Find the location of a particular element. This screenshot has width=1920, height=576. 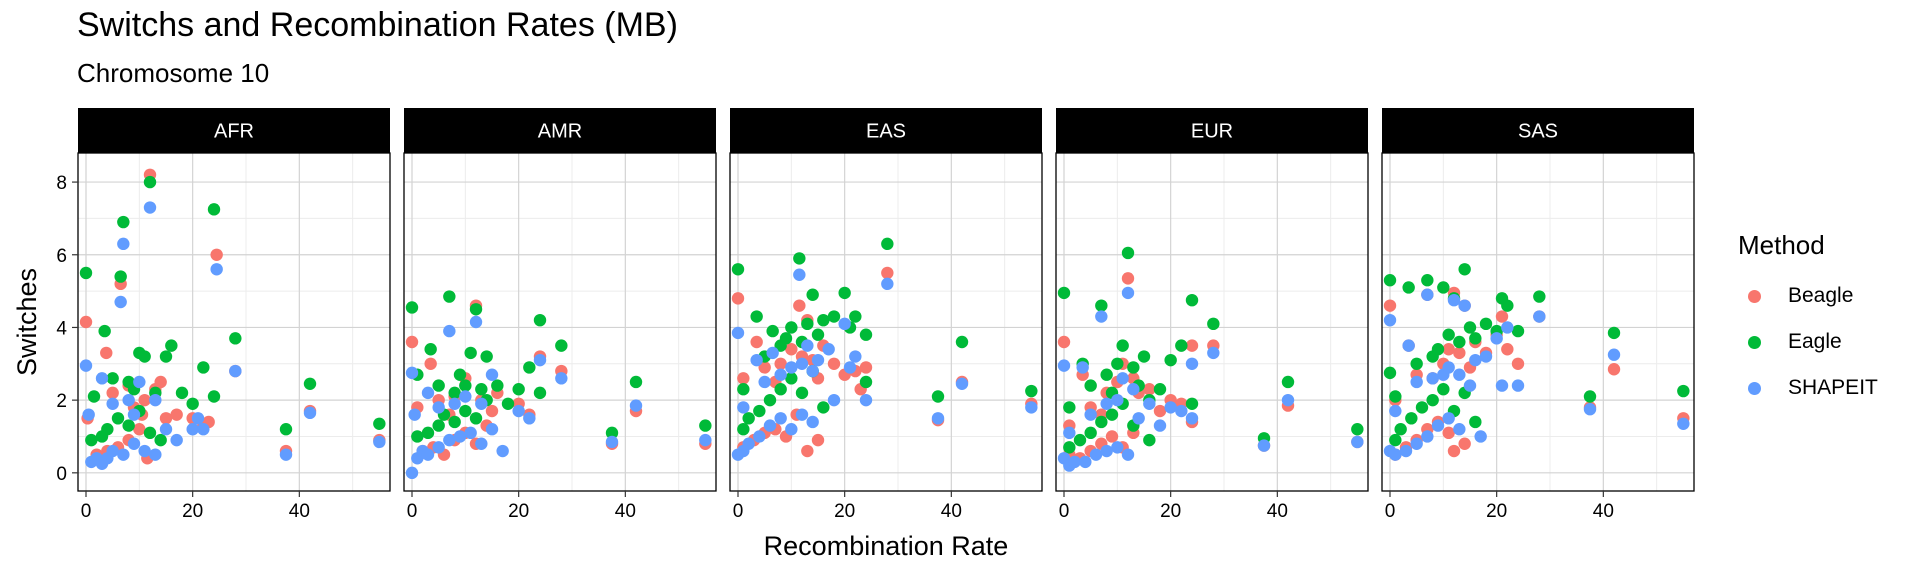

x-axis-title: Recombination Rate is located at coordinates (886, 546).